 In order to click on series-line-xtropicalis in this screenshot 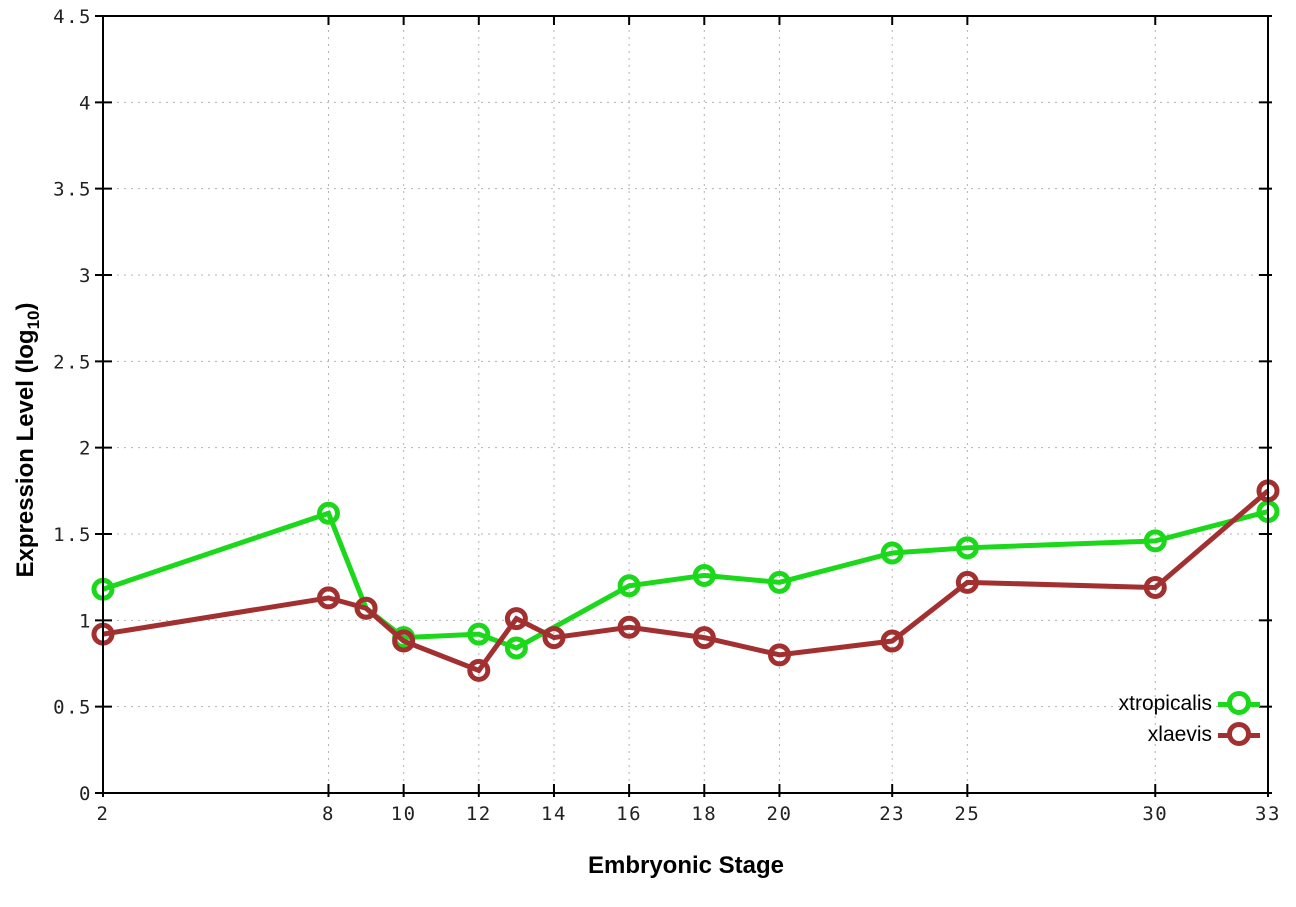, I will do `click(685, 580)`.